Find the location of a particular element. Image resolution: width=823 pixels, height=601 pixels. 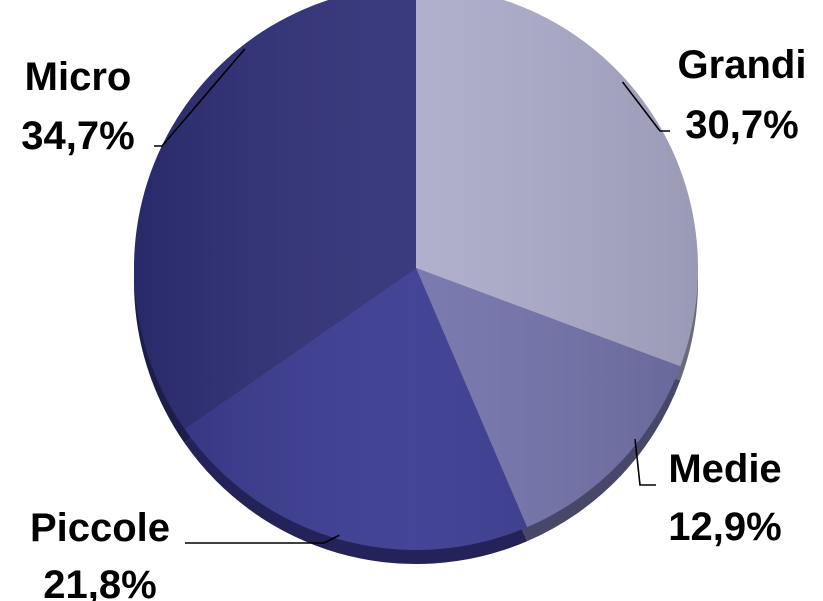

leader-line-micro is located at coordinates (200, 97).